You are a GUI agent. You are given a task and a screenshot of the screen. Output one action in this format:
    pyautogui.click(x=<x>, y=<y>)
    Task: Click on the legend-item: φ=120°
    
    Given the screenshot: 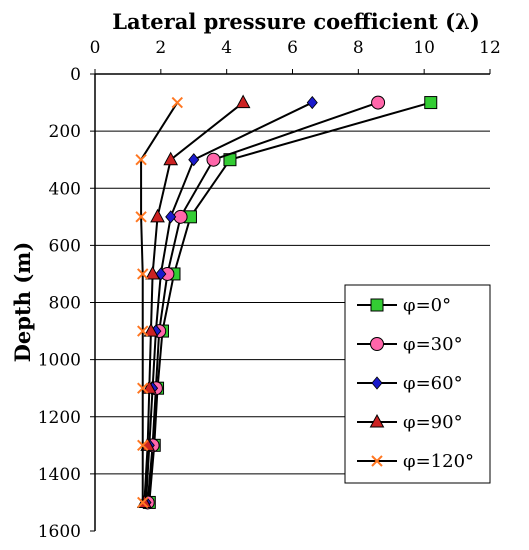 What is the action you would take?
    pyautogui.click(x=415, y=461)
    